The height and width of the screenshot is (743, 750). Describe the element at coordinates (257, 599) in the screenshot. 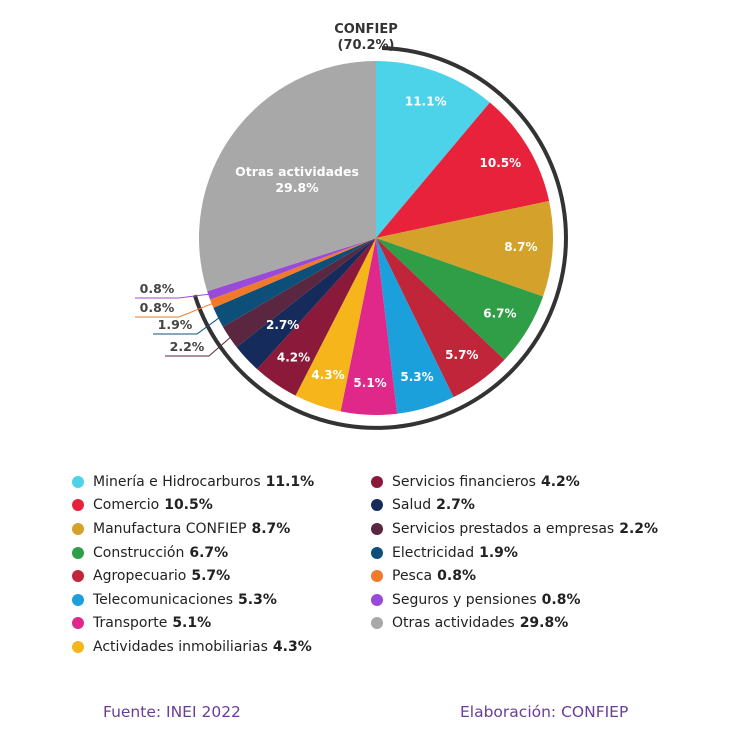

I see `legend-value: 5.3%` at that location.